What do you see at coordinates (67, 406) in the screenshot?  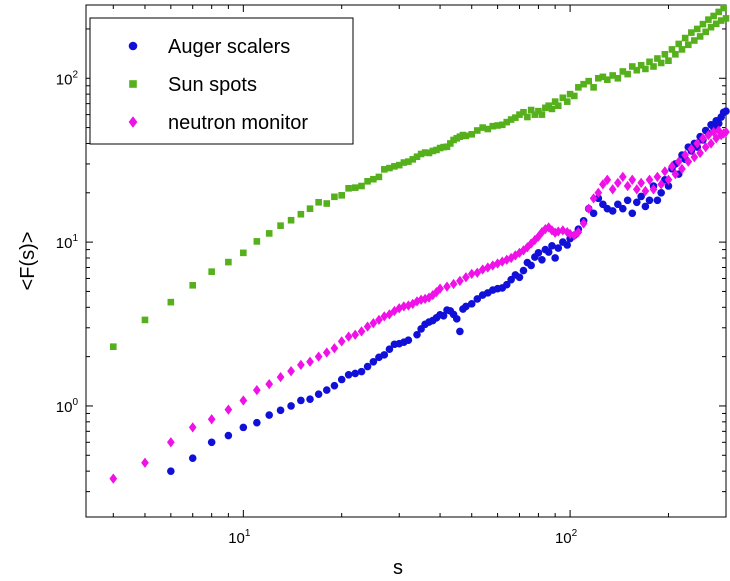 I see `y-tick-label: 100` at bounding box center [67, 406].